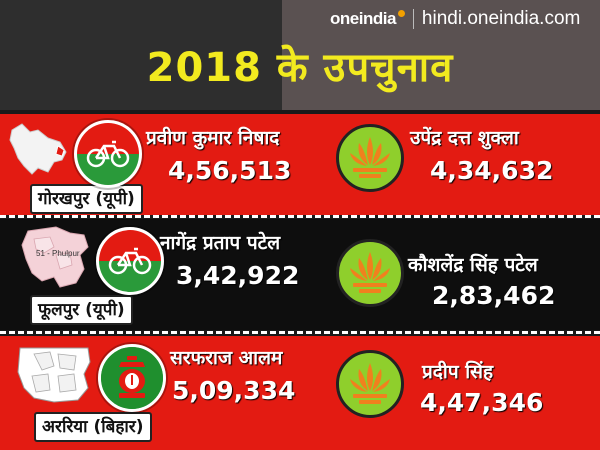 The width and height of the screenshot is (600, 450). What do you see at coordinates (492, 170) in the screenshot?
I see `runner-up-votes: 4,34,632` at bounding box center [492, 170].